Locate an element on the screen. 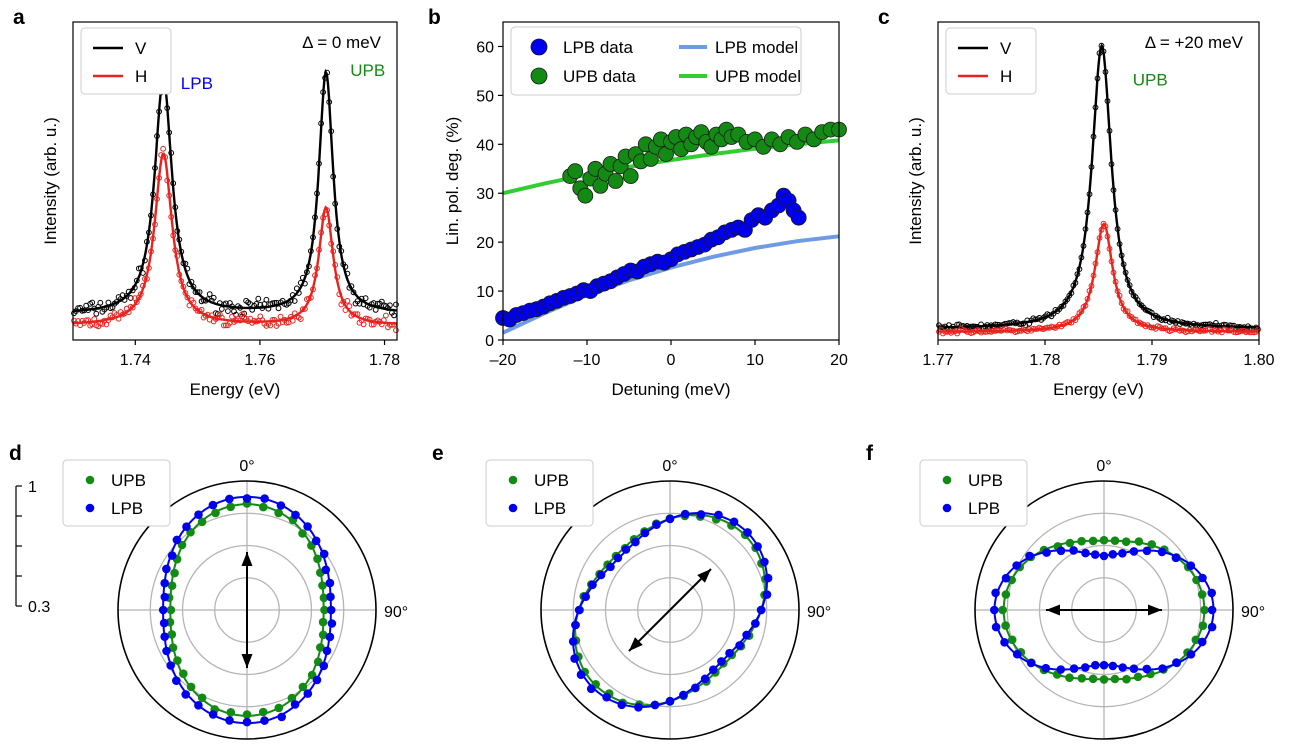 This screenshot has width=1291, height=745. legend-label: UPB data is located at coordinates (599, 76).